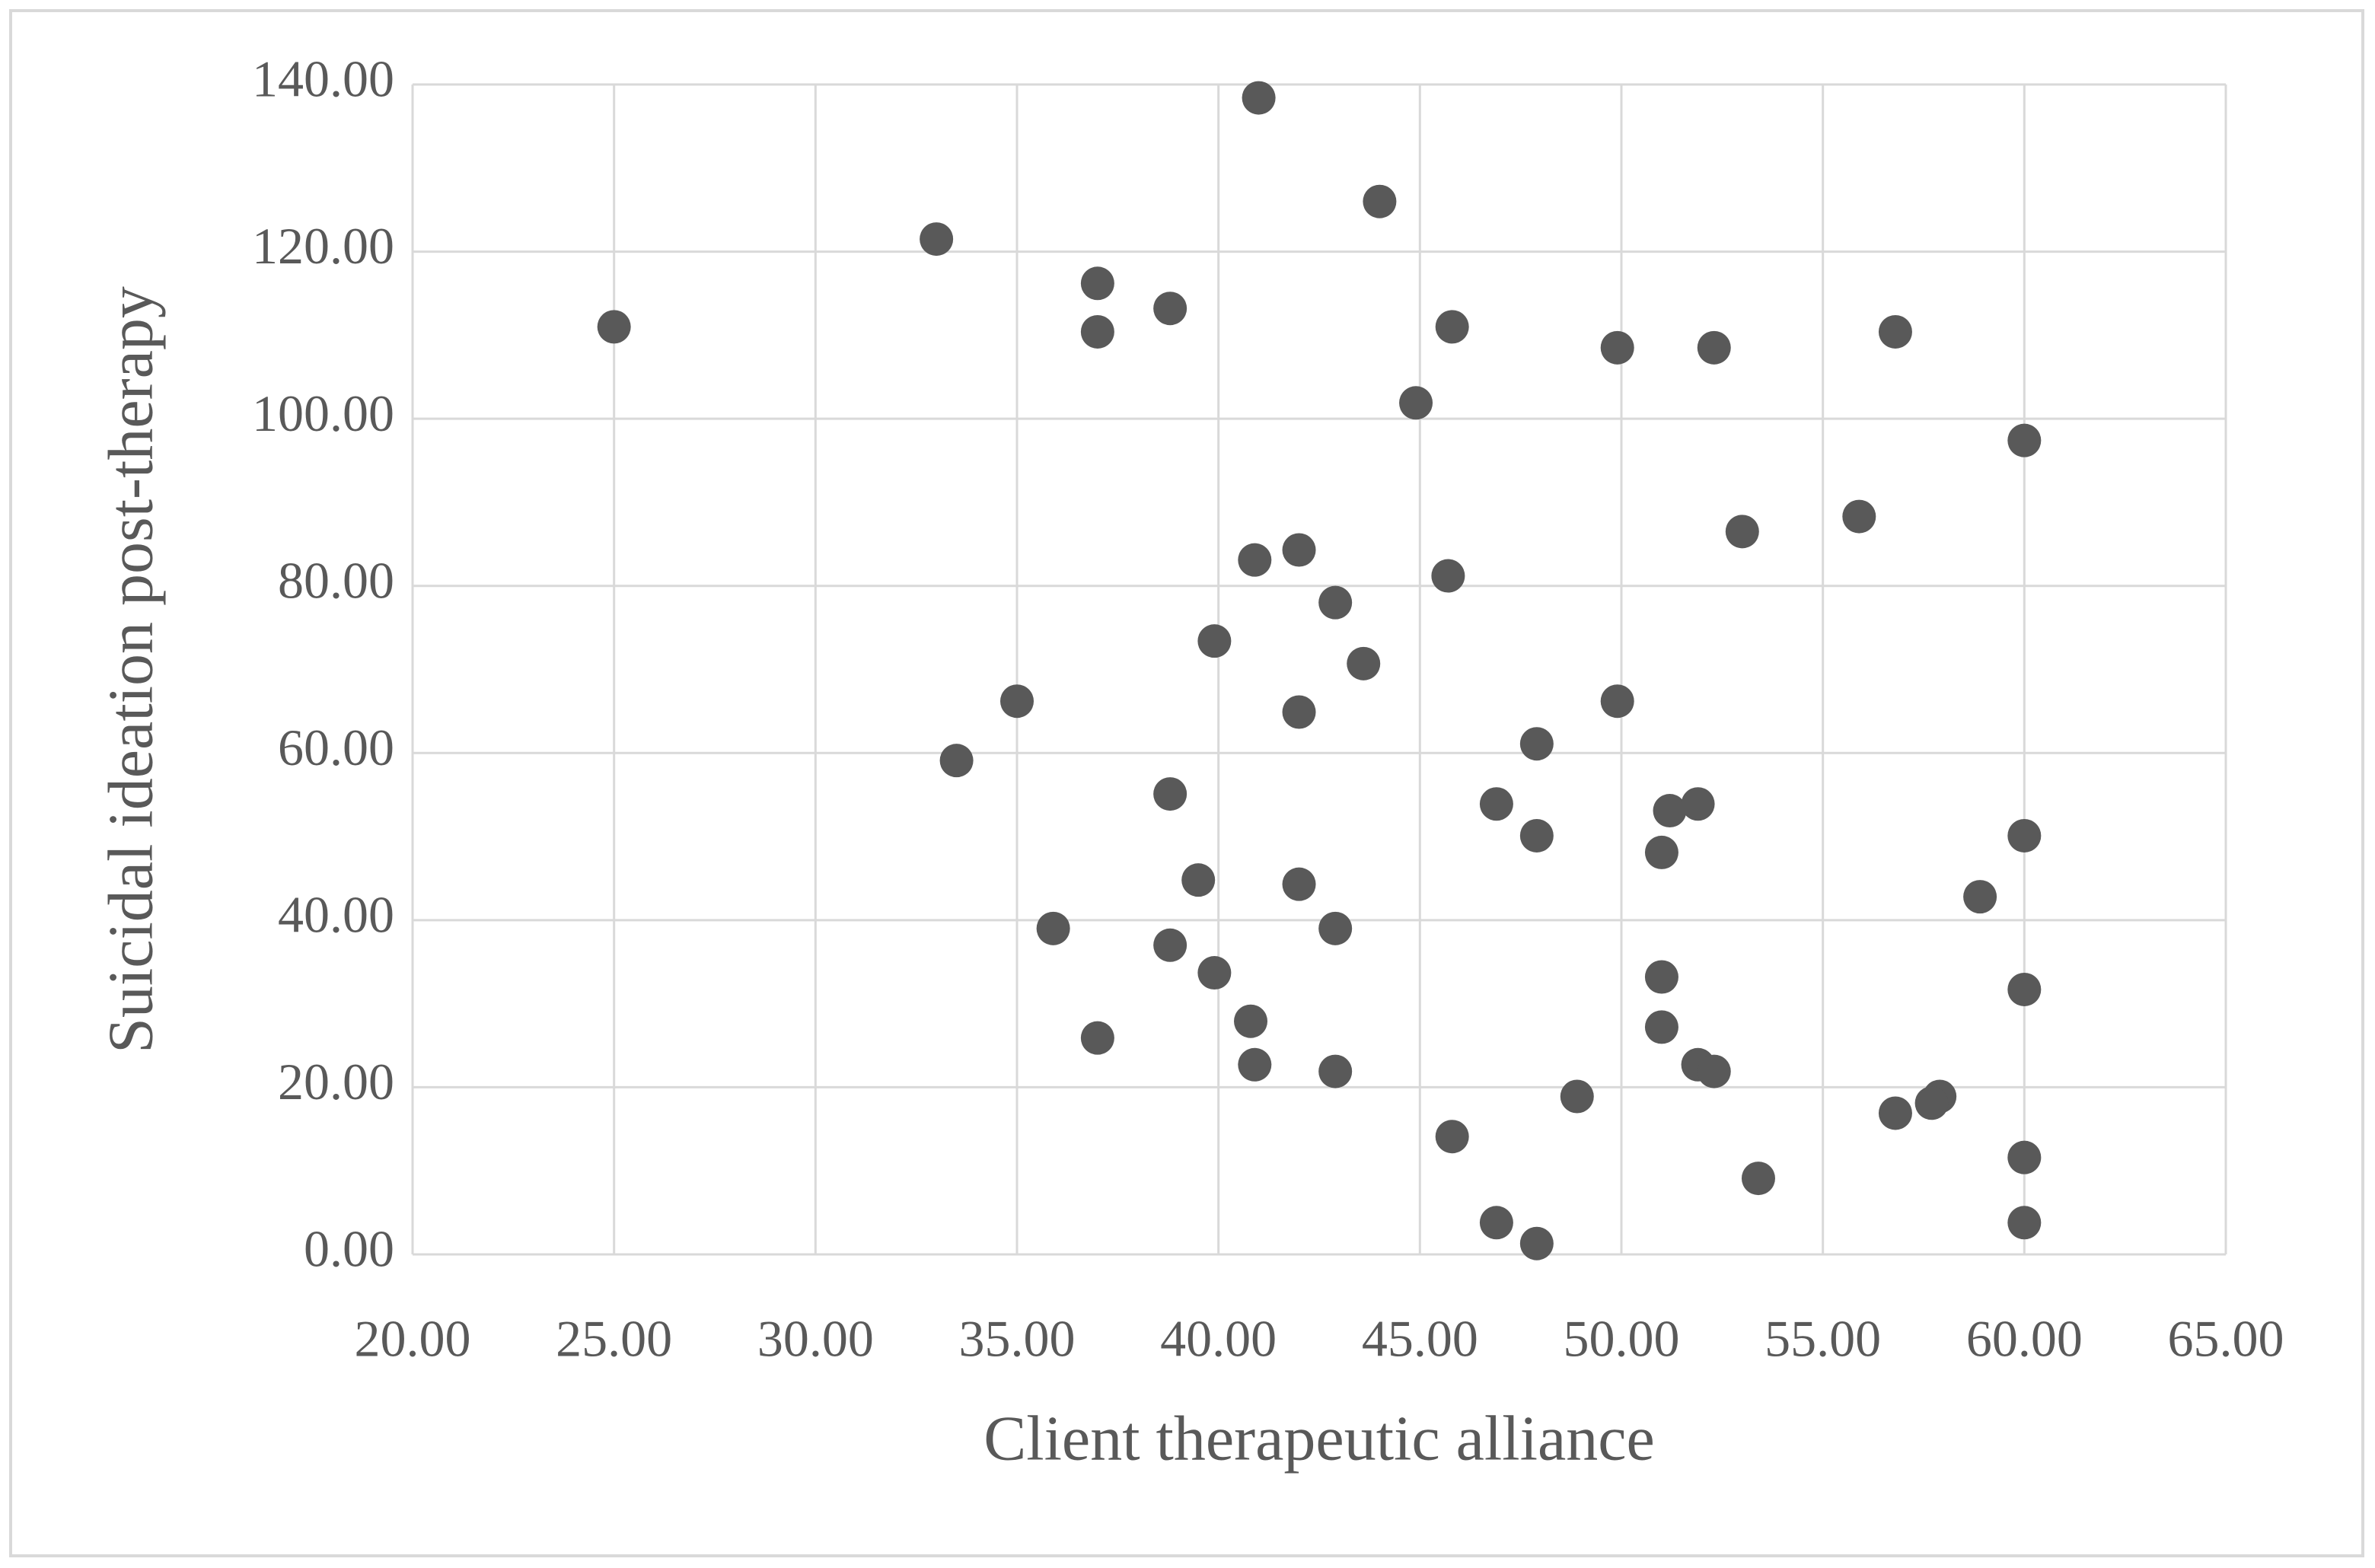  I want to click on y-tick-label: 100.00, so click(323, 413).